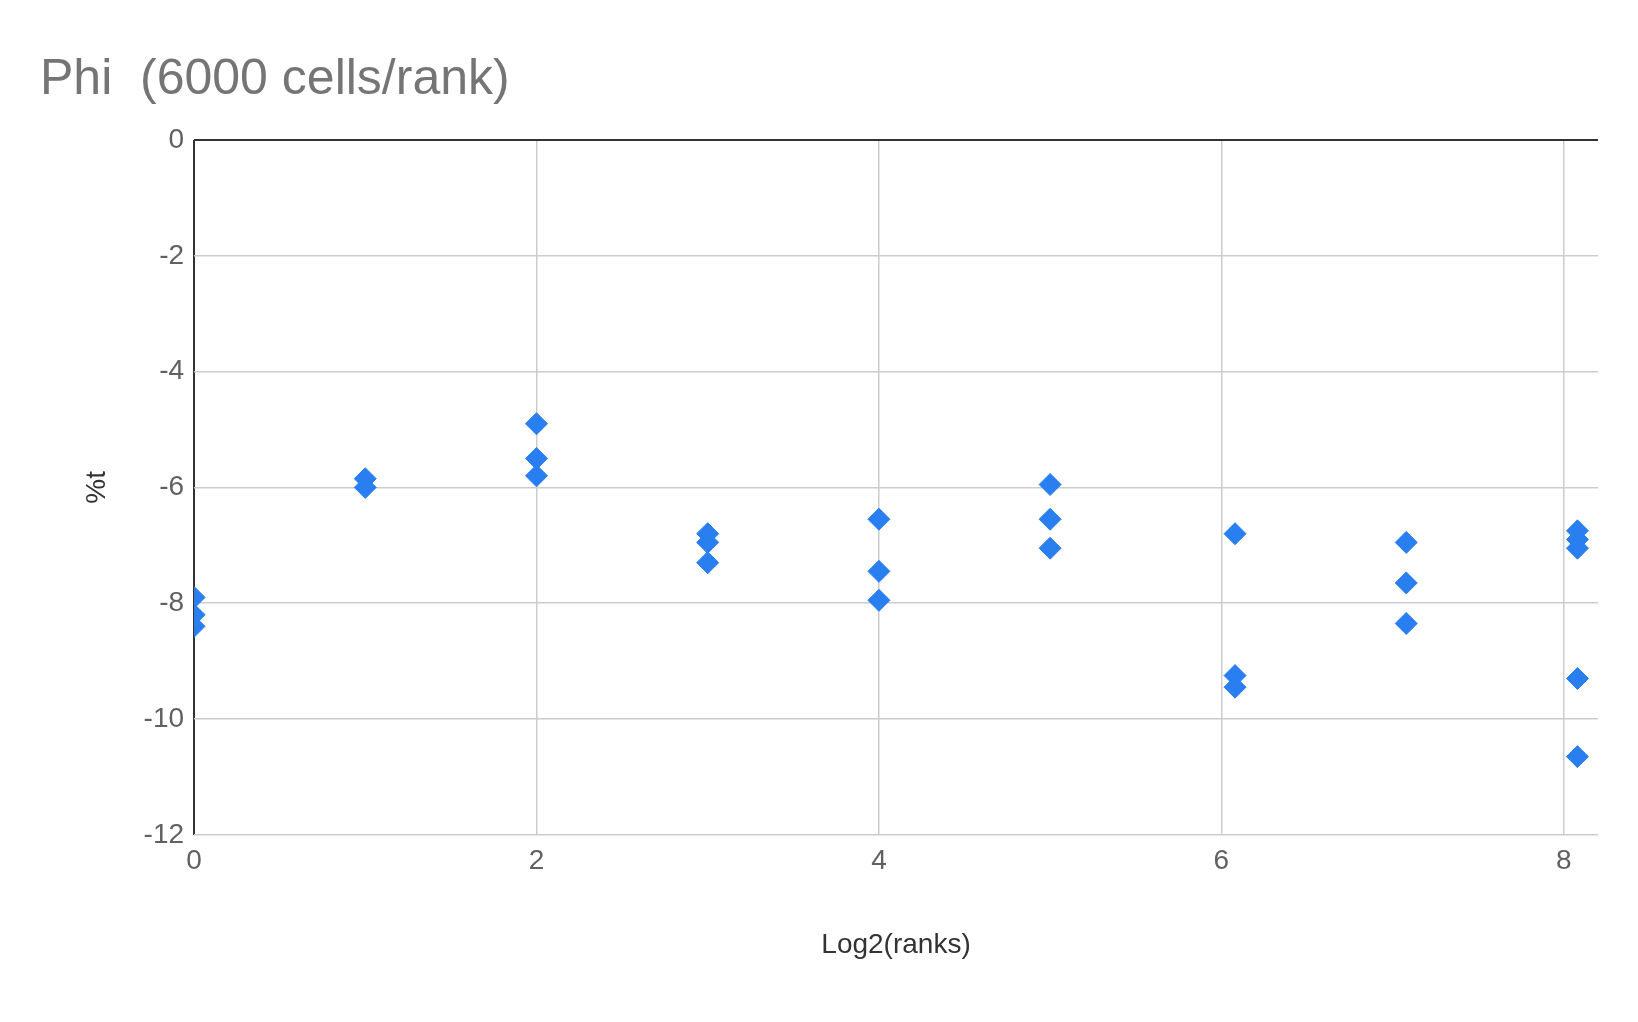 The image size is (1638, 1022). What do you see at coordinates (879, 860) in the screenshot?
I see `x-tick-label: 4` at bounding box center [879, 860].